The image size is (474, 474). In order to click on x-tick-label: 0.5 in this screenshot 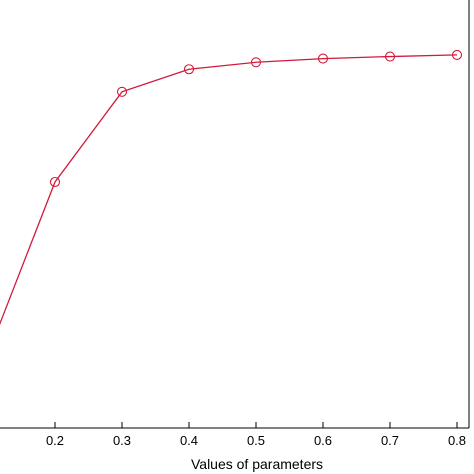, I will do `click(256, 440)`.